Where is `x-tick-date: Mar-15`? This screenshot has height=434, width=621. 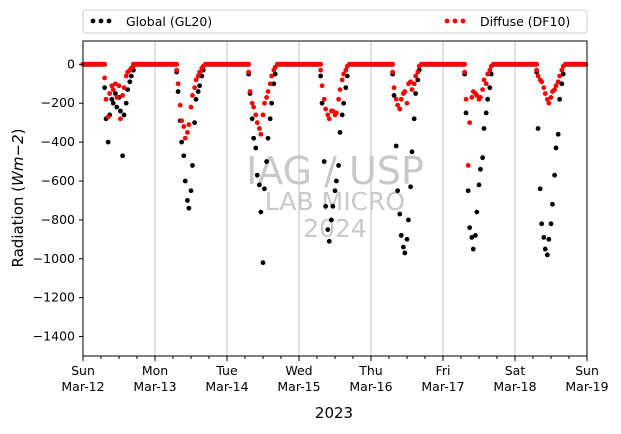 x-tick-date: Mar-15 is located at coordinates (298, 386).